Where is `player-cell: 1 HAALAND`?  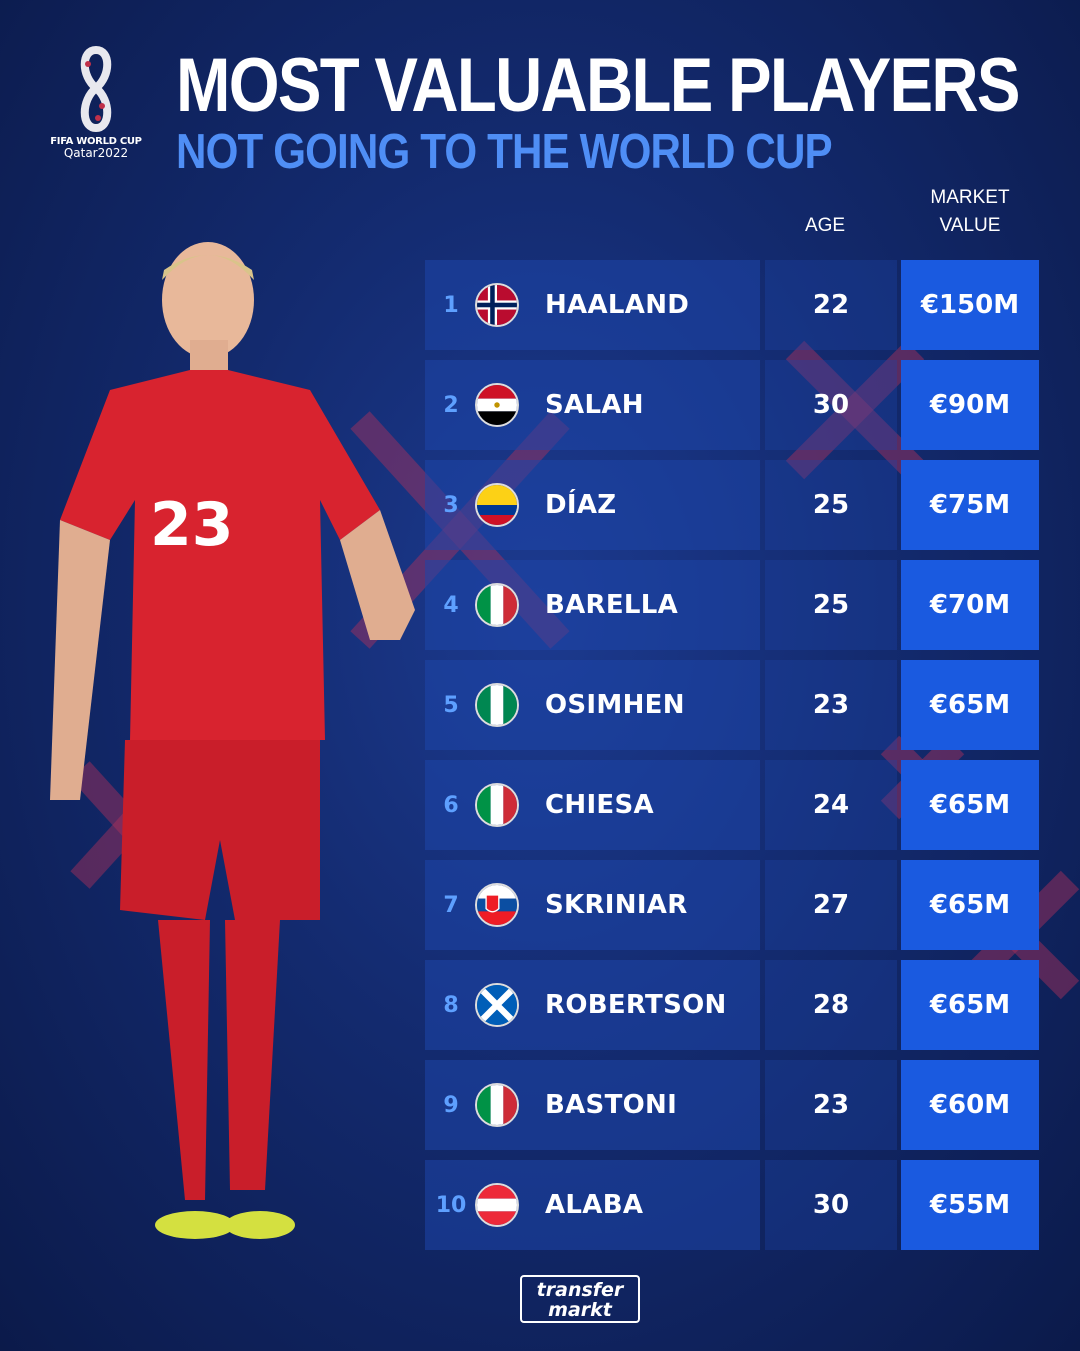
player-cell: 1 HAALAND is located at coordinates (592, 305).